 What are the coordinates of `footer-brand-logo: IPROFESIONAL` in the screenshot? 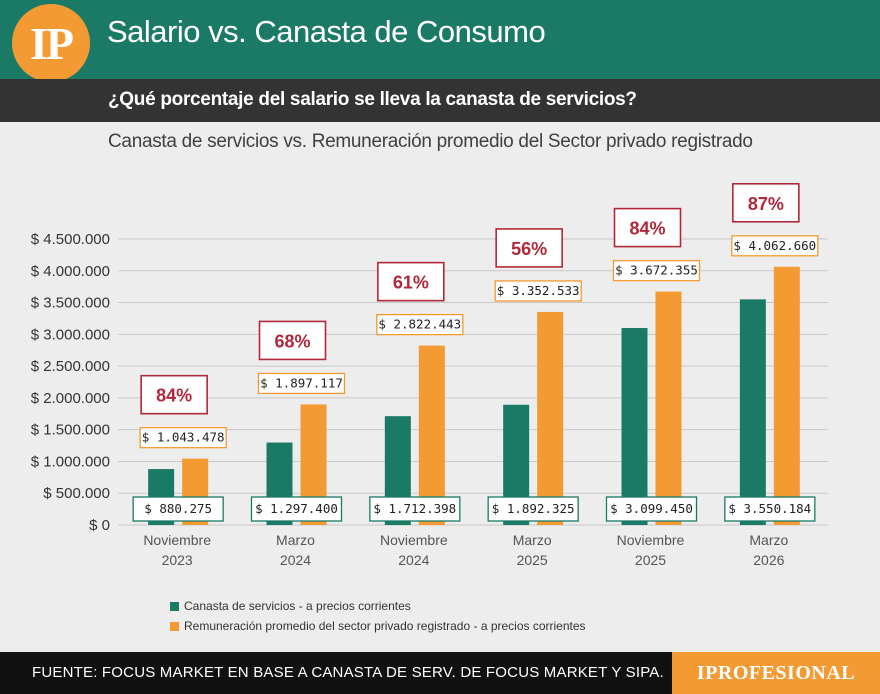 It's located at (776, 673).